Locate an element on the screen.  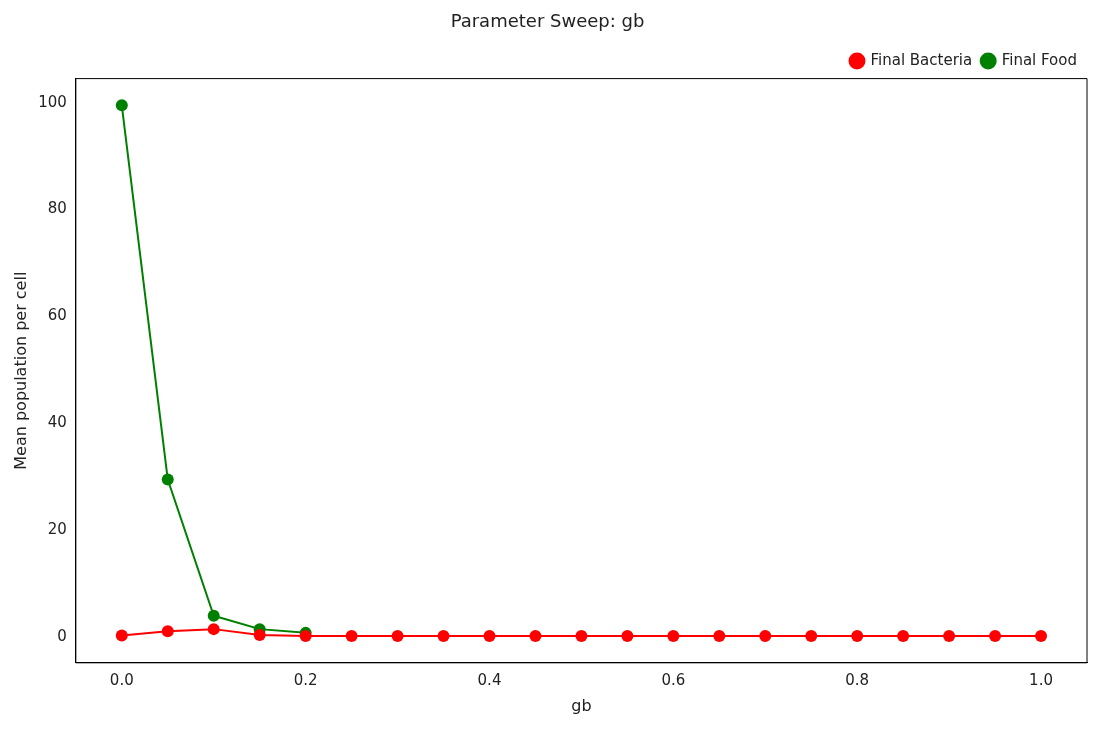
x-tick-label: 0.8 is located at coordinates (857, 679).